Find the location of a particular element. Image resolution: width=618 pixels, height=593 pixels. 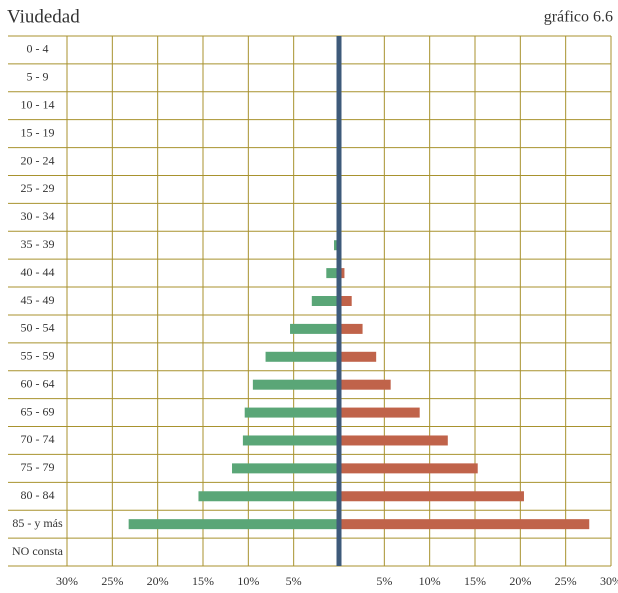

y-tick-label: 35 - 39 is located at coordinates (38, 244).